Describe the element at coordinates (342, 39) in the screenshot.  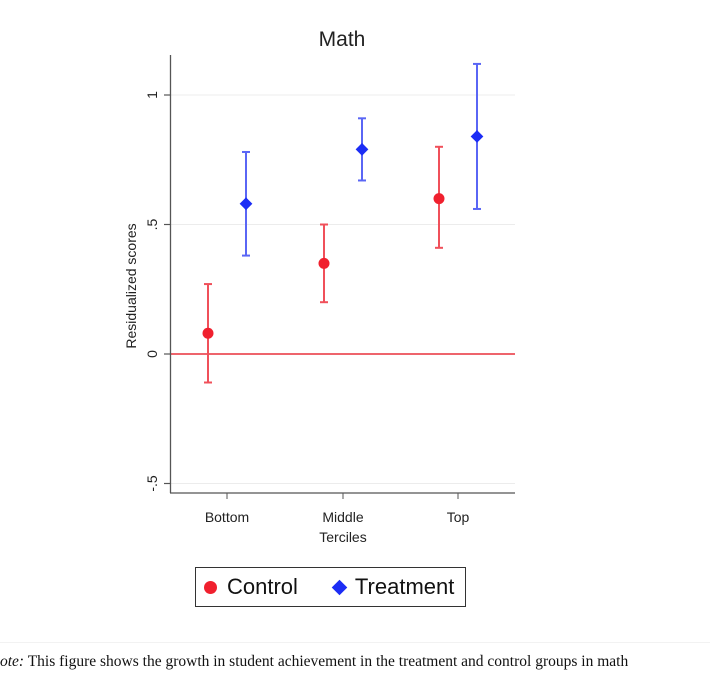
I see `chart-title: Math` at that location.